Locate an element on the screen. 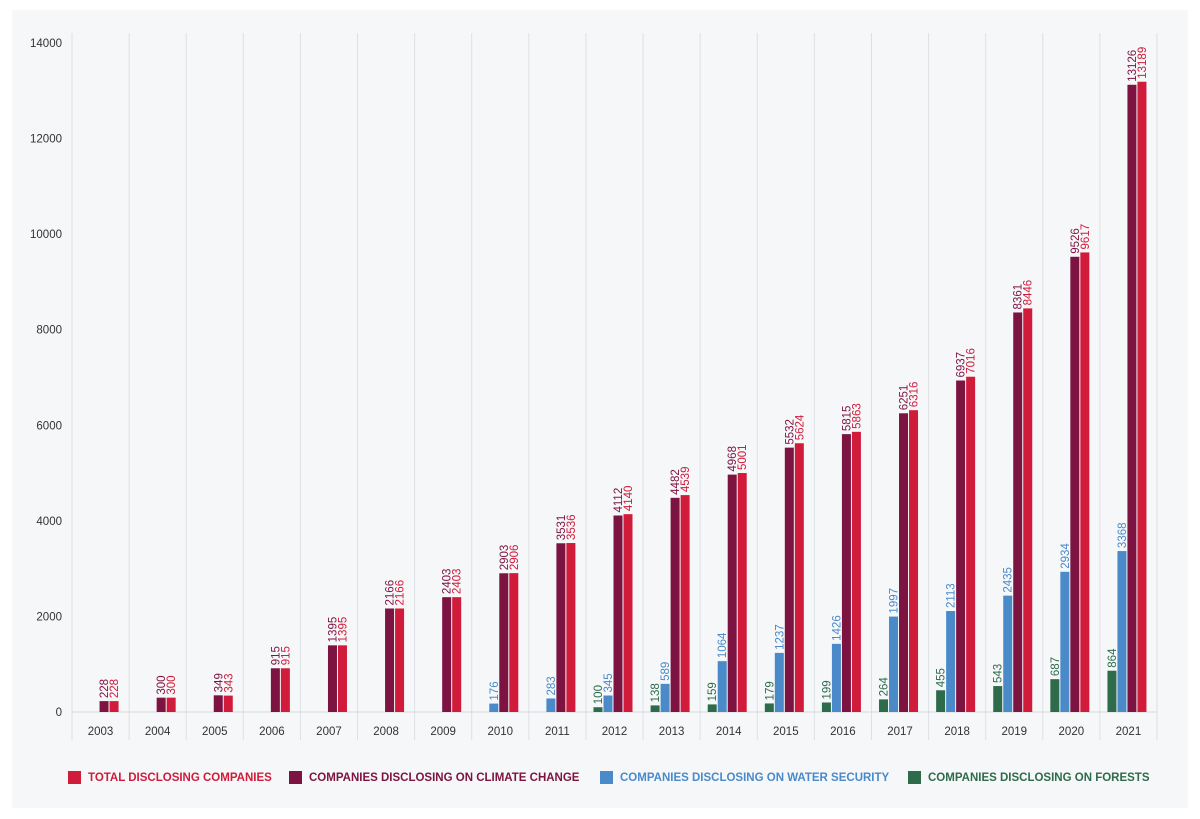 This screenshot has height=819, width=1200. y-tick-label: 8000 is located at coordinates (49, 331).